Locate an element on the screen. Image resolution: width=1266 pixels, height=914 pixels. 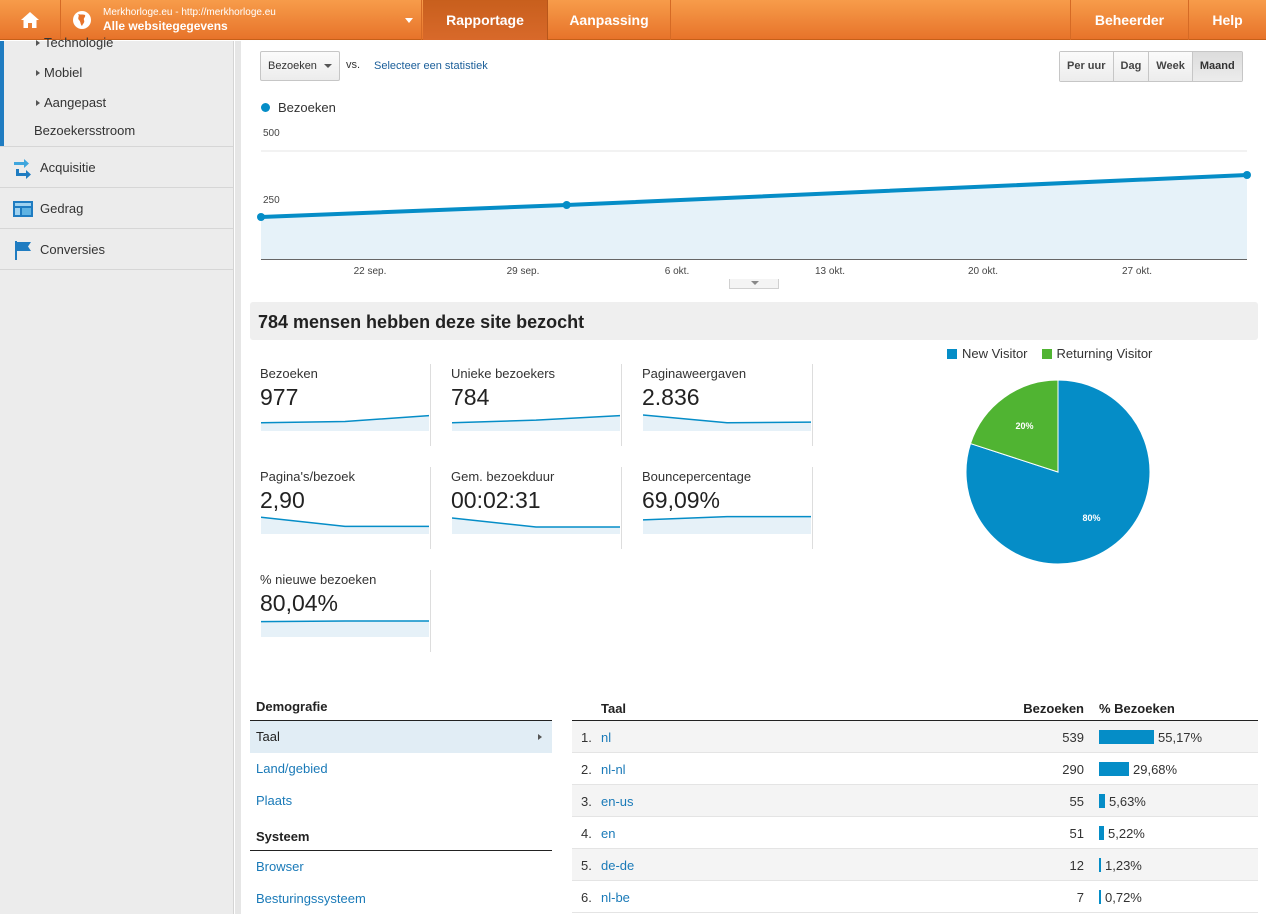
metric-tile: Gem. bezoekduur 00:02:31 is located at coordinates (531, 508).